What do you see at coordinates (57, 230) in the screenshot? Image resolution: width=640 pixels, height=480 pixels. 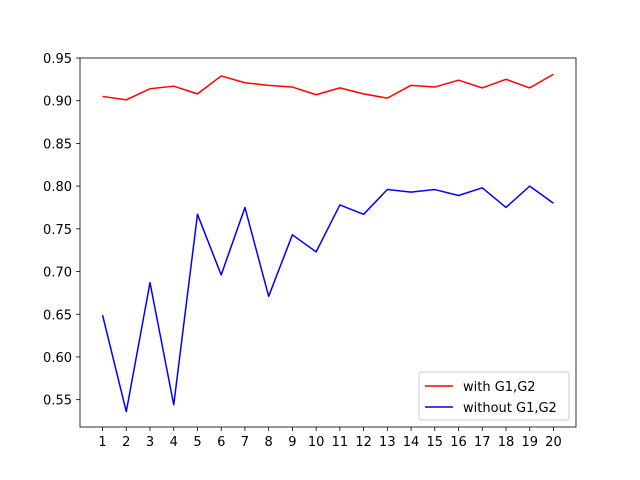 I see `y-tick-label: 0.75` at bounding box center [57, 230].